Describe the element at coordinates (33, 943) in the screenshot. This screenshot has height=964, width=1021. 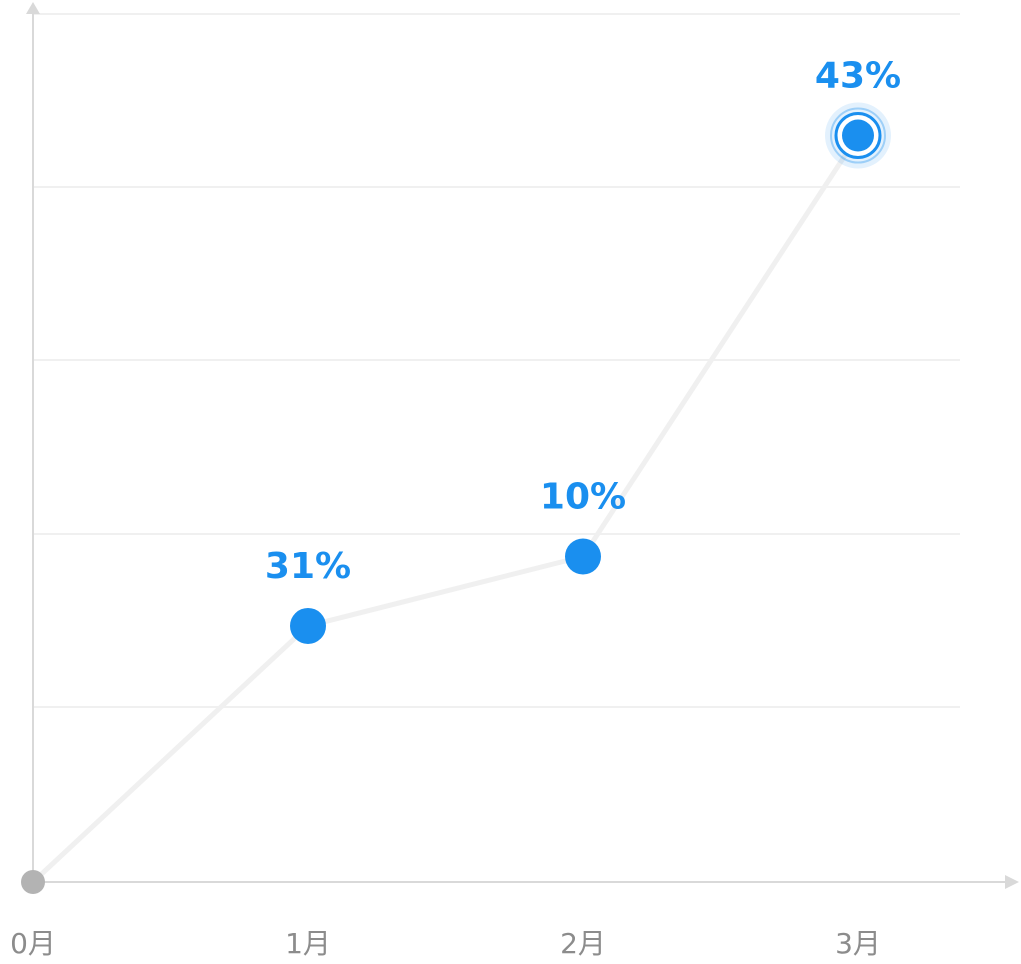
I see `x-tick-label-0: 0月` at that location.